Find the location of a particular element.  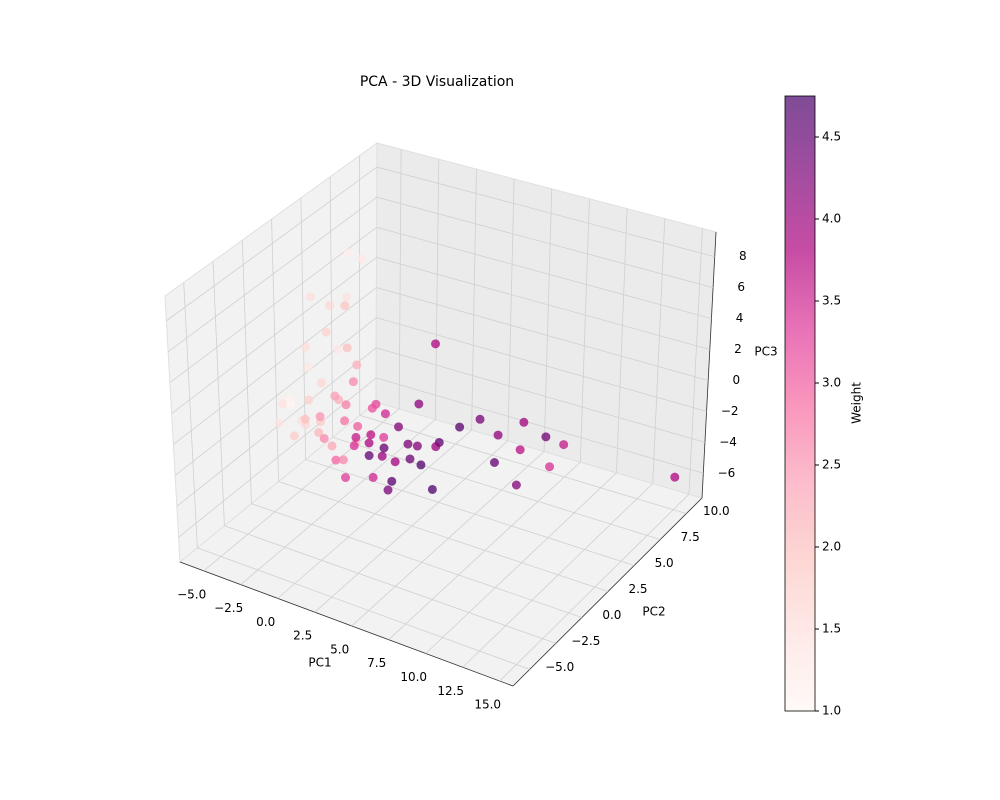

colorbar-tick-label: 3.5 is located at coordinates (831, 301).